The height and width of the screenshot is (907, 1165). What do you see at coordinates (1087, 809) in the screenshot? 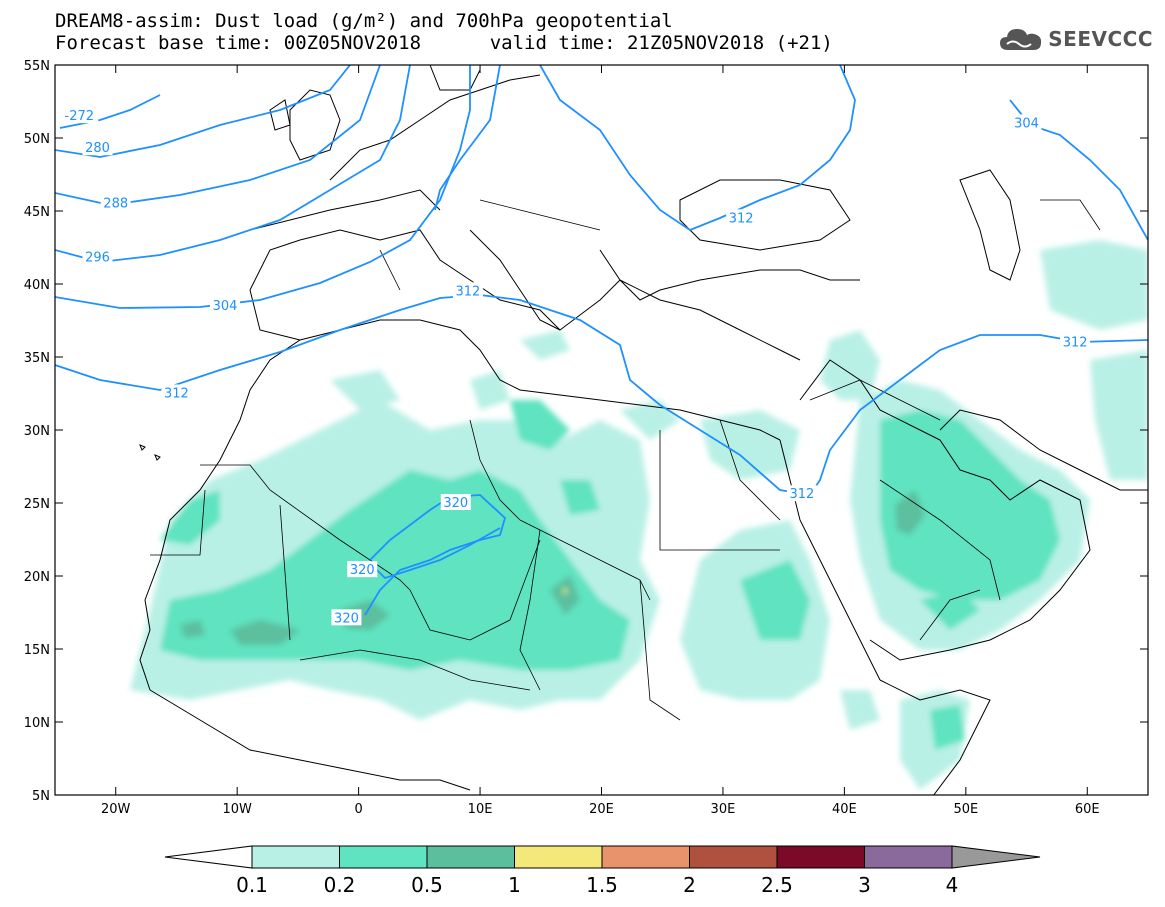
I see `lon-tick-label: 60E` at bounding box center [1087, 809].